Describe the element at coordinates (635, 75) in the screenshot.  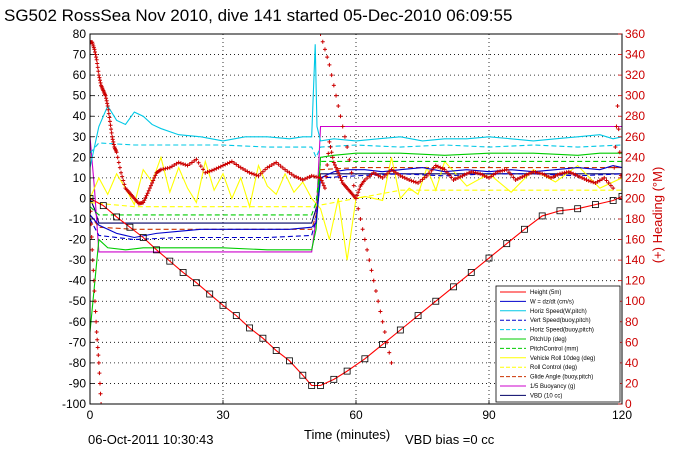
I see `right-tick-label: 320` at that location.